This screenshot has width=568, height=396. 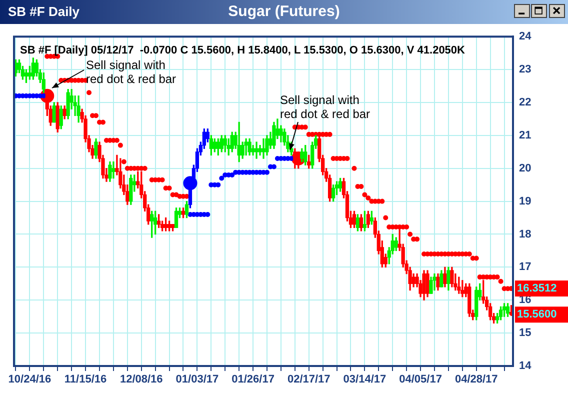 I want to click on x-tick-label: 01/26/17, so click(x=253, y=380).